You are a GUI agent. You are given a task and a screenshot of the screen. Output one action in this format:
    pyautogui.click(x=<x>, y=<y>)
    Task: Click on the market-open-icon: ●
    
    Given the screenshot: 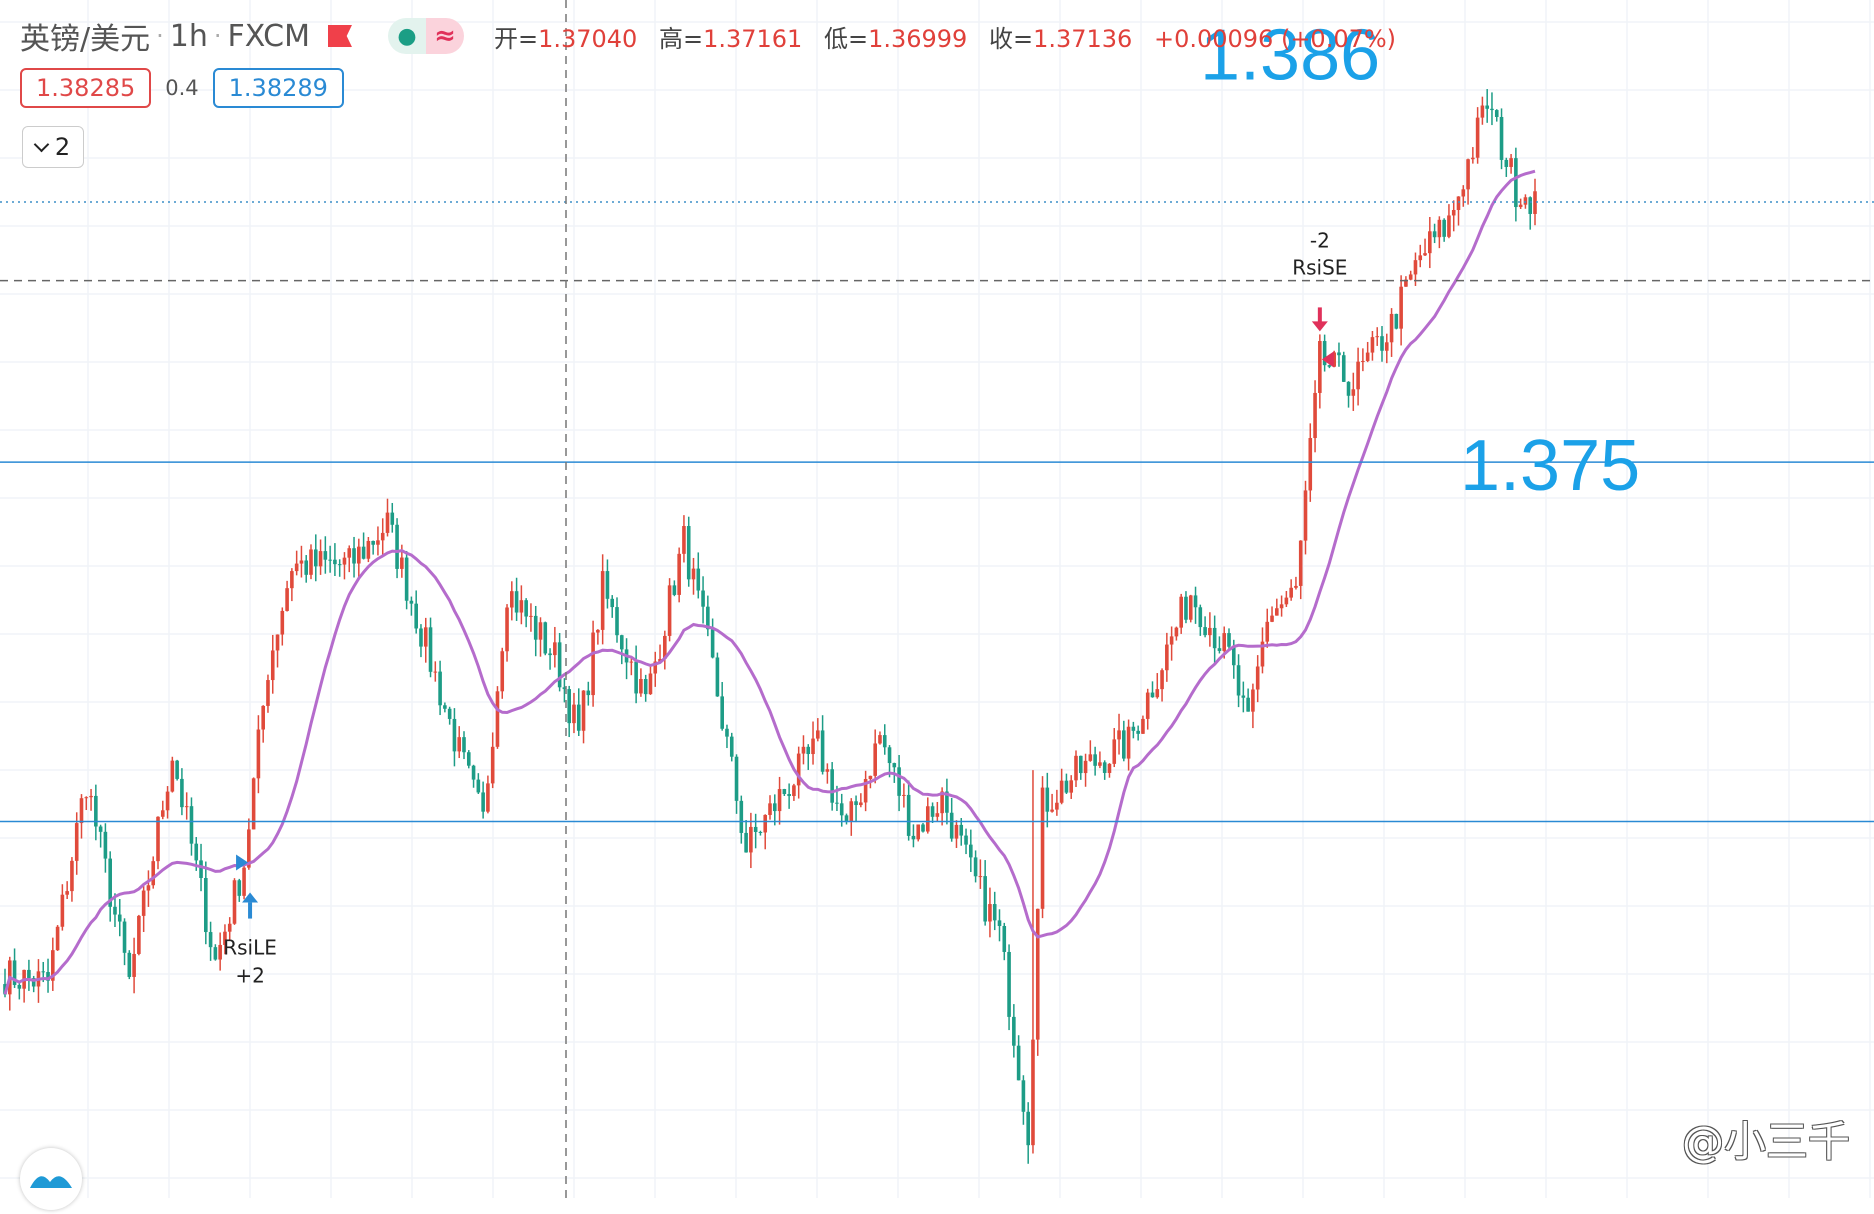 What is the action you would take?
    pyautogui.click(x=406, y=36)
    